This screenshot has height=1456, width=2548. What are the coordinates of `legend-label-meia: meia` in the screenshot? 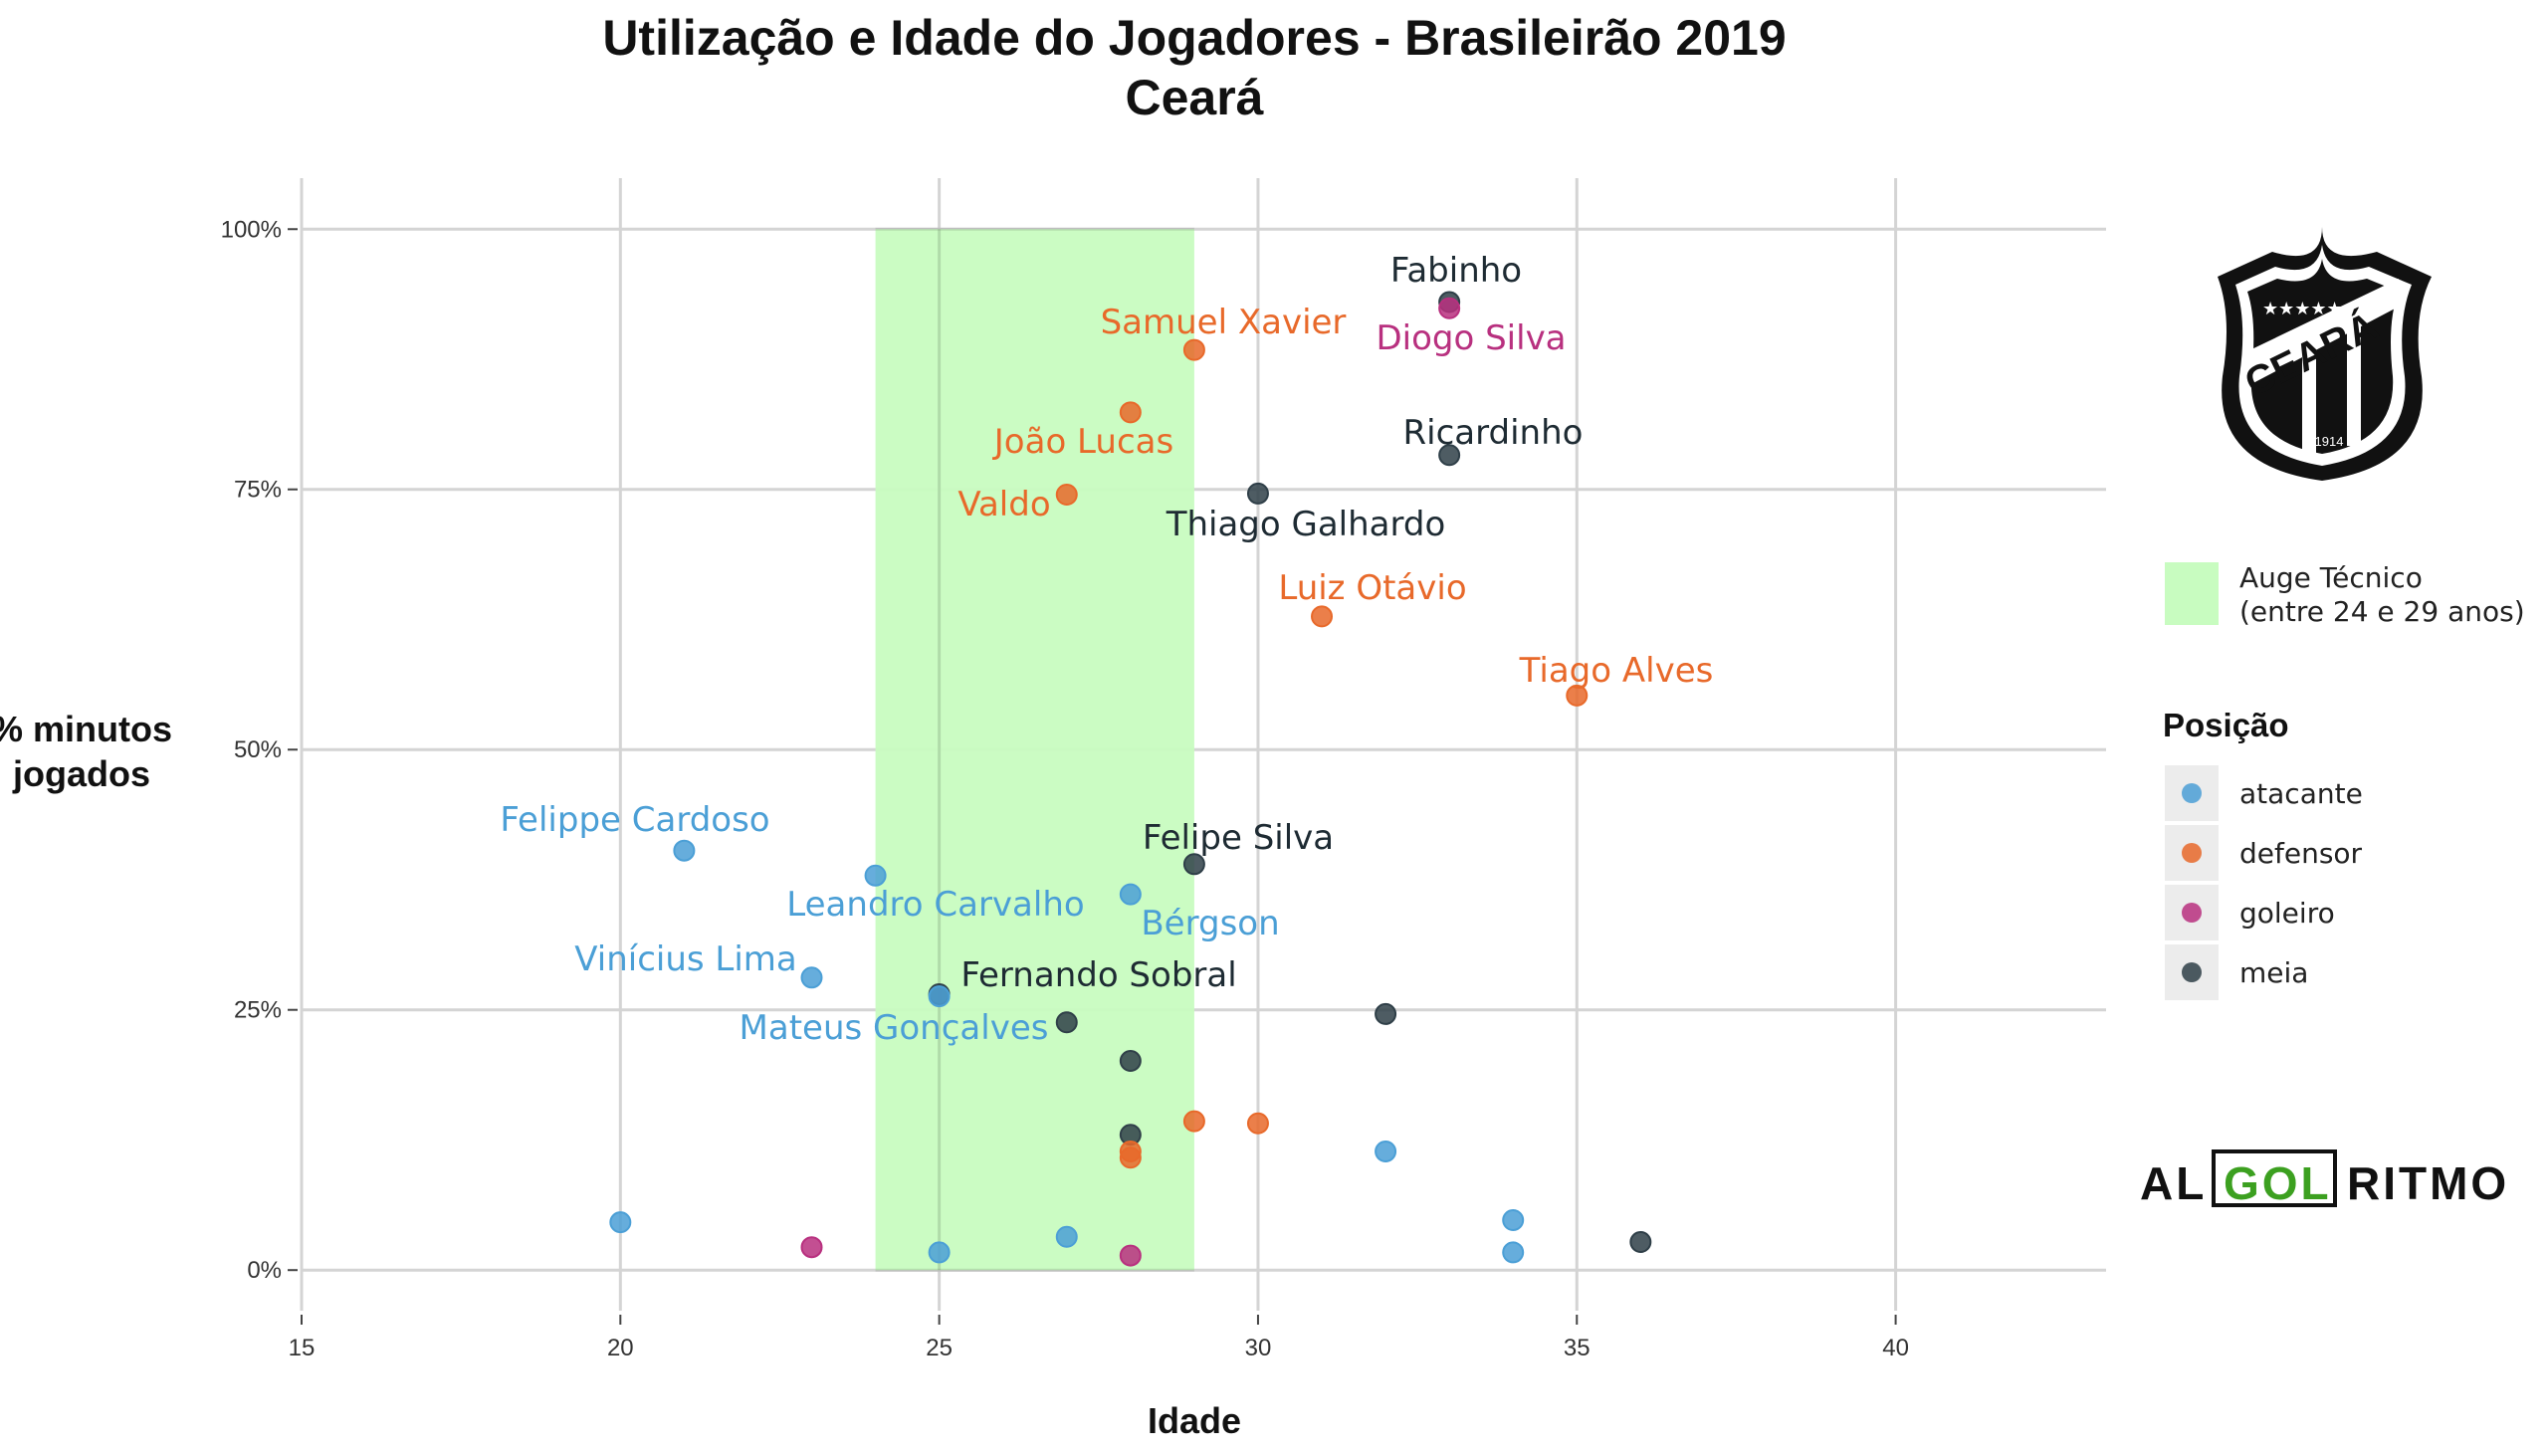 It's located at (2273, 972).